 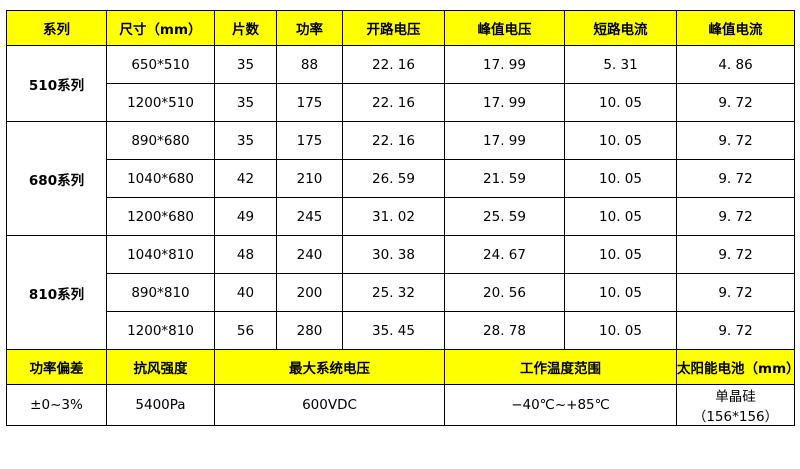 What do you see at coordinates (620, 28) in the screenshot?
I see `header-isc: 短路电流` at bounding box center [620, 28].